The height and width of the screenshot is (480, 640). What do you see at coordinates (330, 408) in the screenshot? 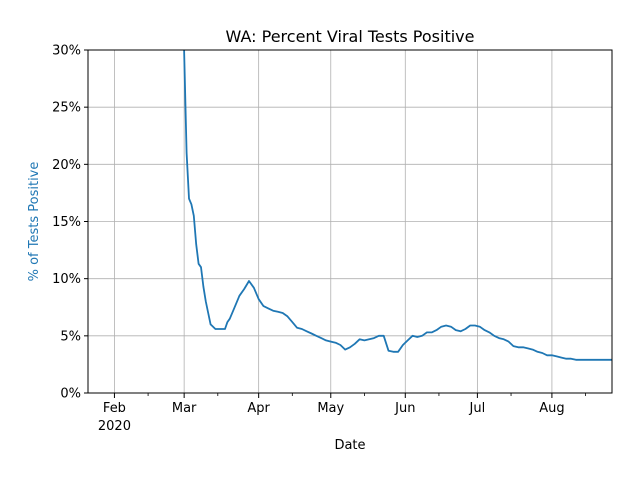
I see `x-tick-label: May` at bounding box center [330, 408].